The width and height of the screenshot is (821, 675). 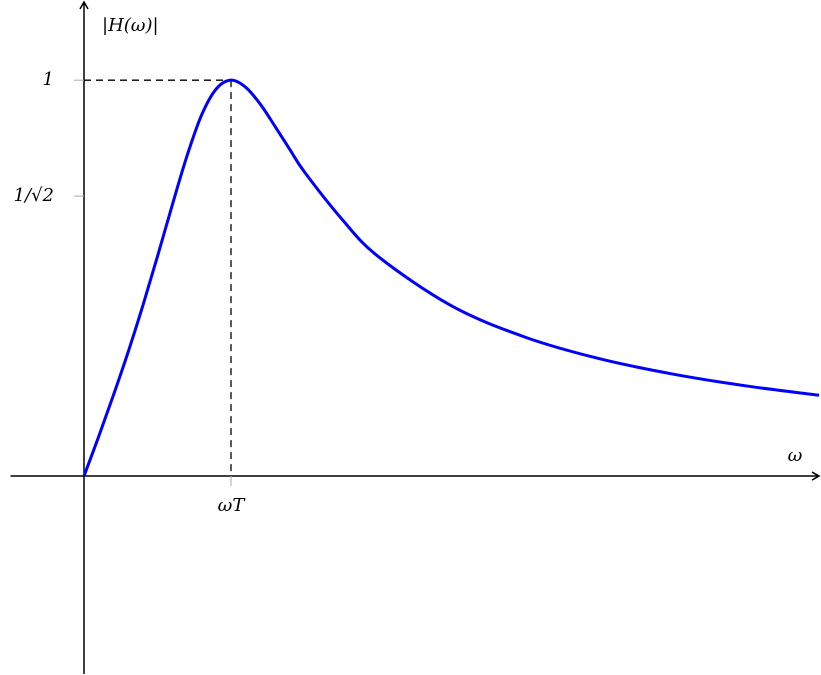 What do you see at coordinates (48, 79) in the screenshot?
I see `y-tick-label: 1` at bounding box center [48, 79].